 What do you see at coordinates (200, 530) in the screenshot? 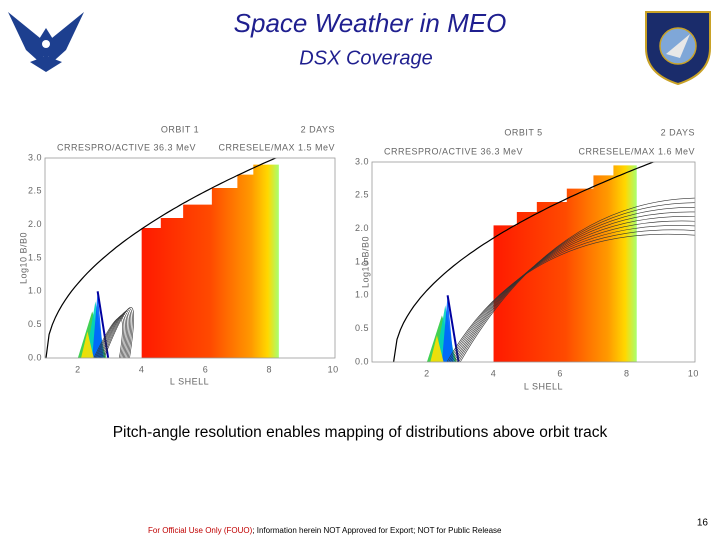
I see `footer-marking: For Official Use Only (FOUO)` at bounding box center [200, 530].